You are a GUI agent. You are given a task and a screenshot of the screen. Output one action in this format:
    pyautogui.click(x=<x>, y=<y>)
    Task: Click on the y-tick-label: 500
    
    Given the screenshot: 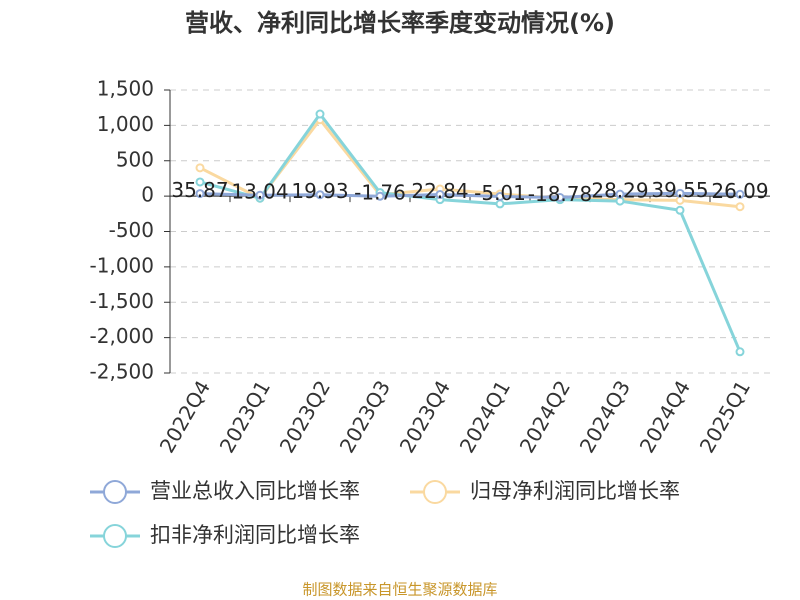 What is the action you would take?
    pyautogui.click(x=135, y=159)
    